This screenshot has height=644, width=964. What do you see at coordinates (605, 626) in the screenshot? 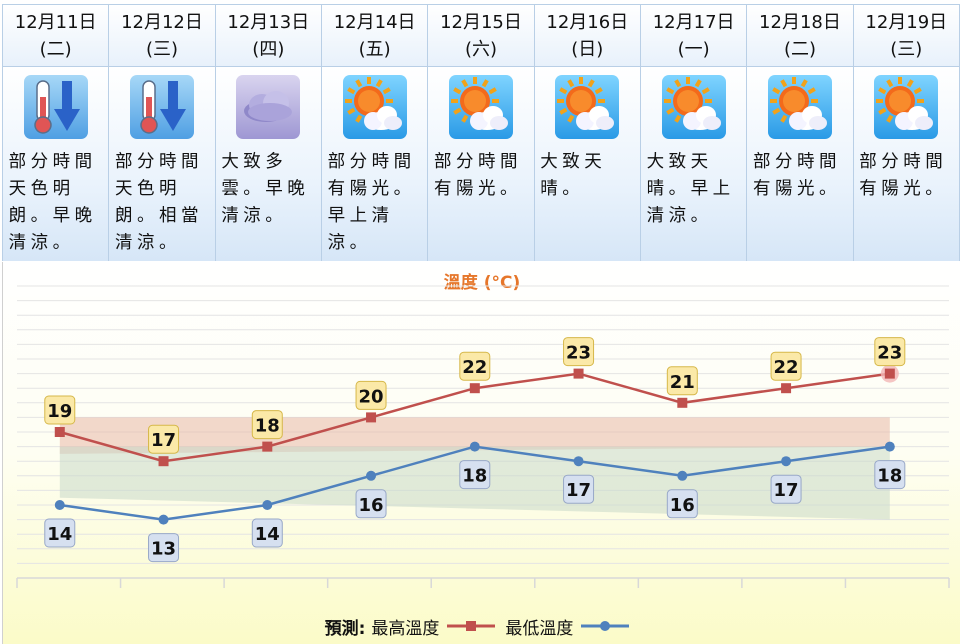
I see `legend-min-swatch` at bounding box center [605, 626].